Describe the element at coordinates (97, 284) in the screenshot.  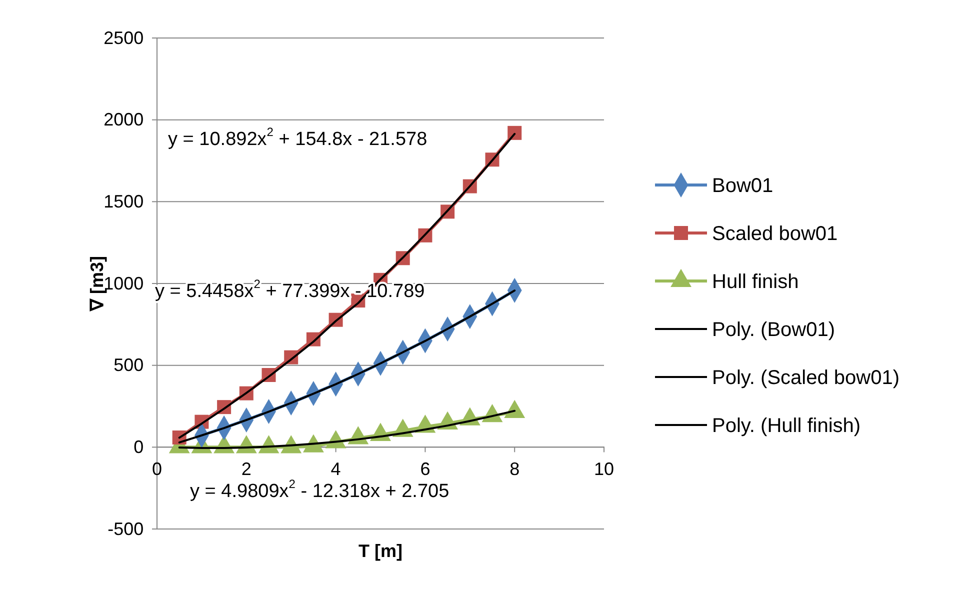
I see `y-axis-title: ∇ [m3]` at that location.